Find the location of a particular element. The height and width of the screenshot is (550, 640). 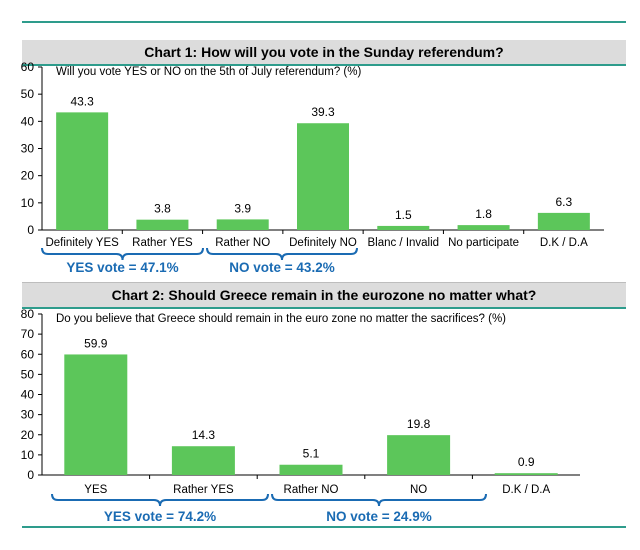

chart-divider is located at coordinates (324, 282).